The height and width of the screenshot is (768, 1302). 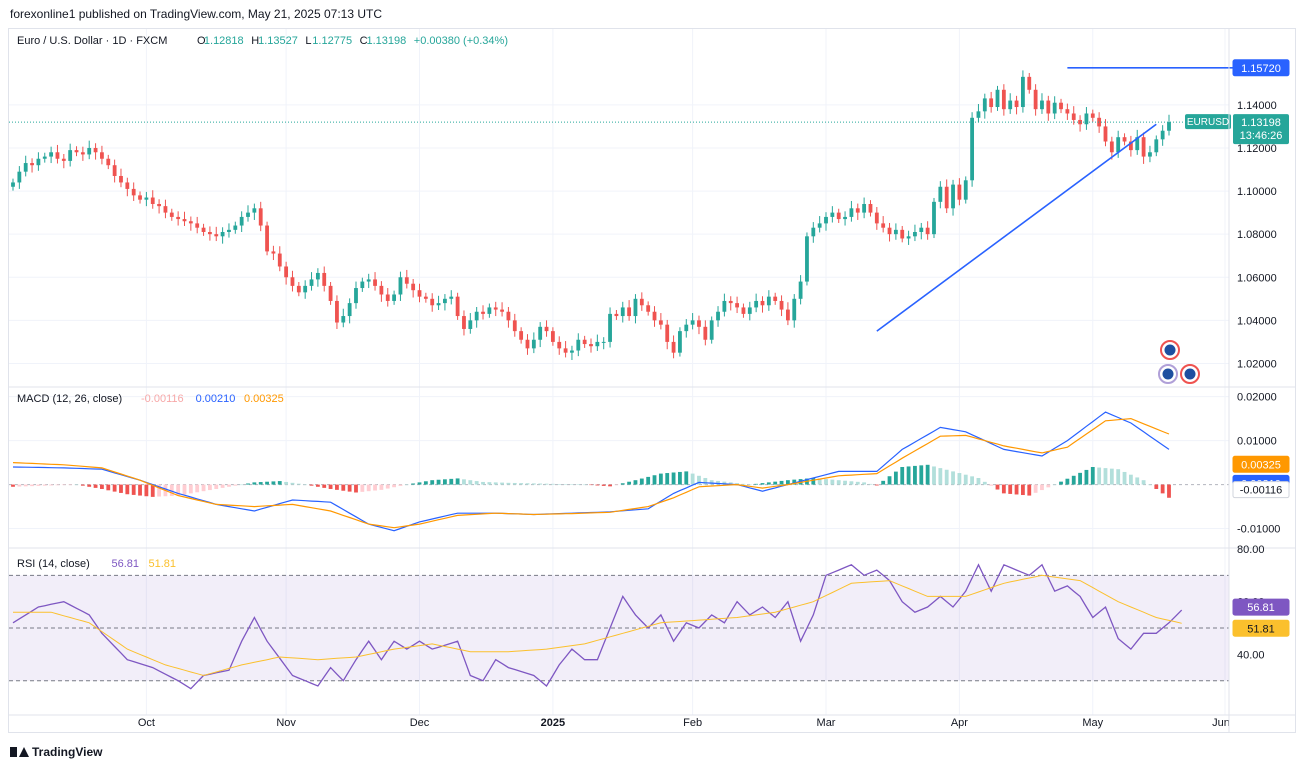 What do you see at coordinates (461, 41) in the screenshot?
I see `change-value: +0.00380 (+0.34%)` at bounding box center [461, 41].